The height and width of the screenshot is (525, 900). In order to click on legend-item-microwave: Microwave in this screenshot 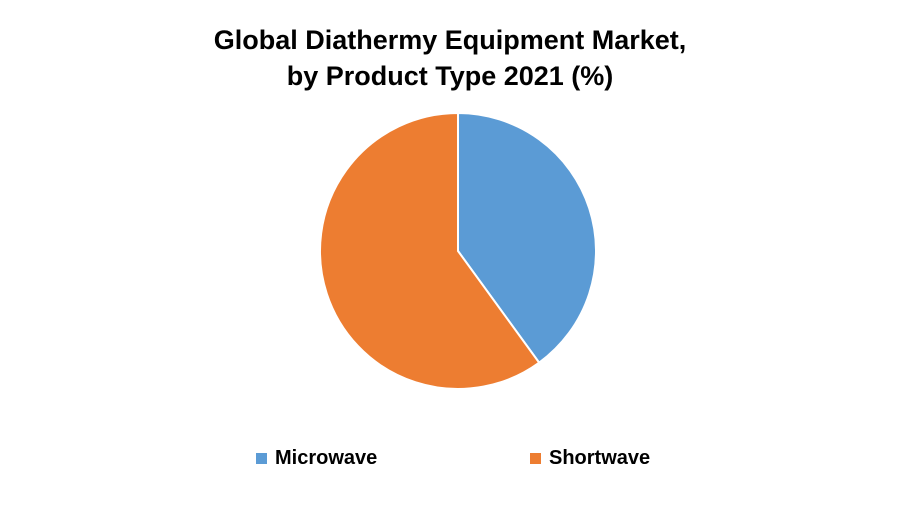, I will do `click(316, 458)`.